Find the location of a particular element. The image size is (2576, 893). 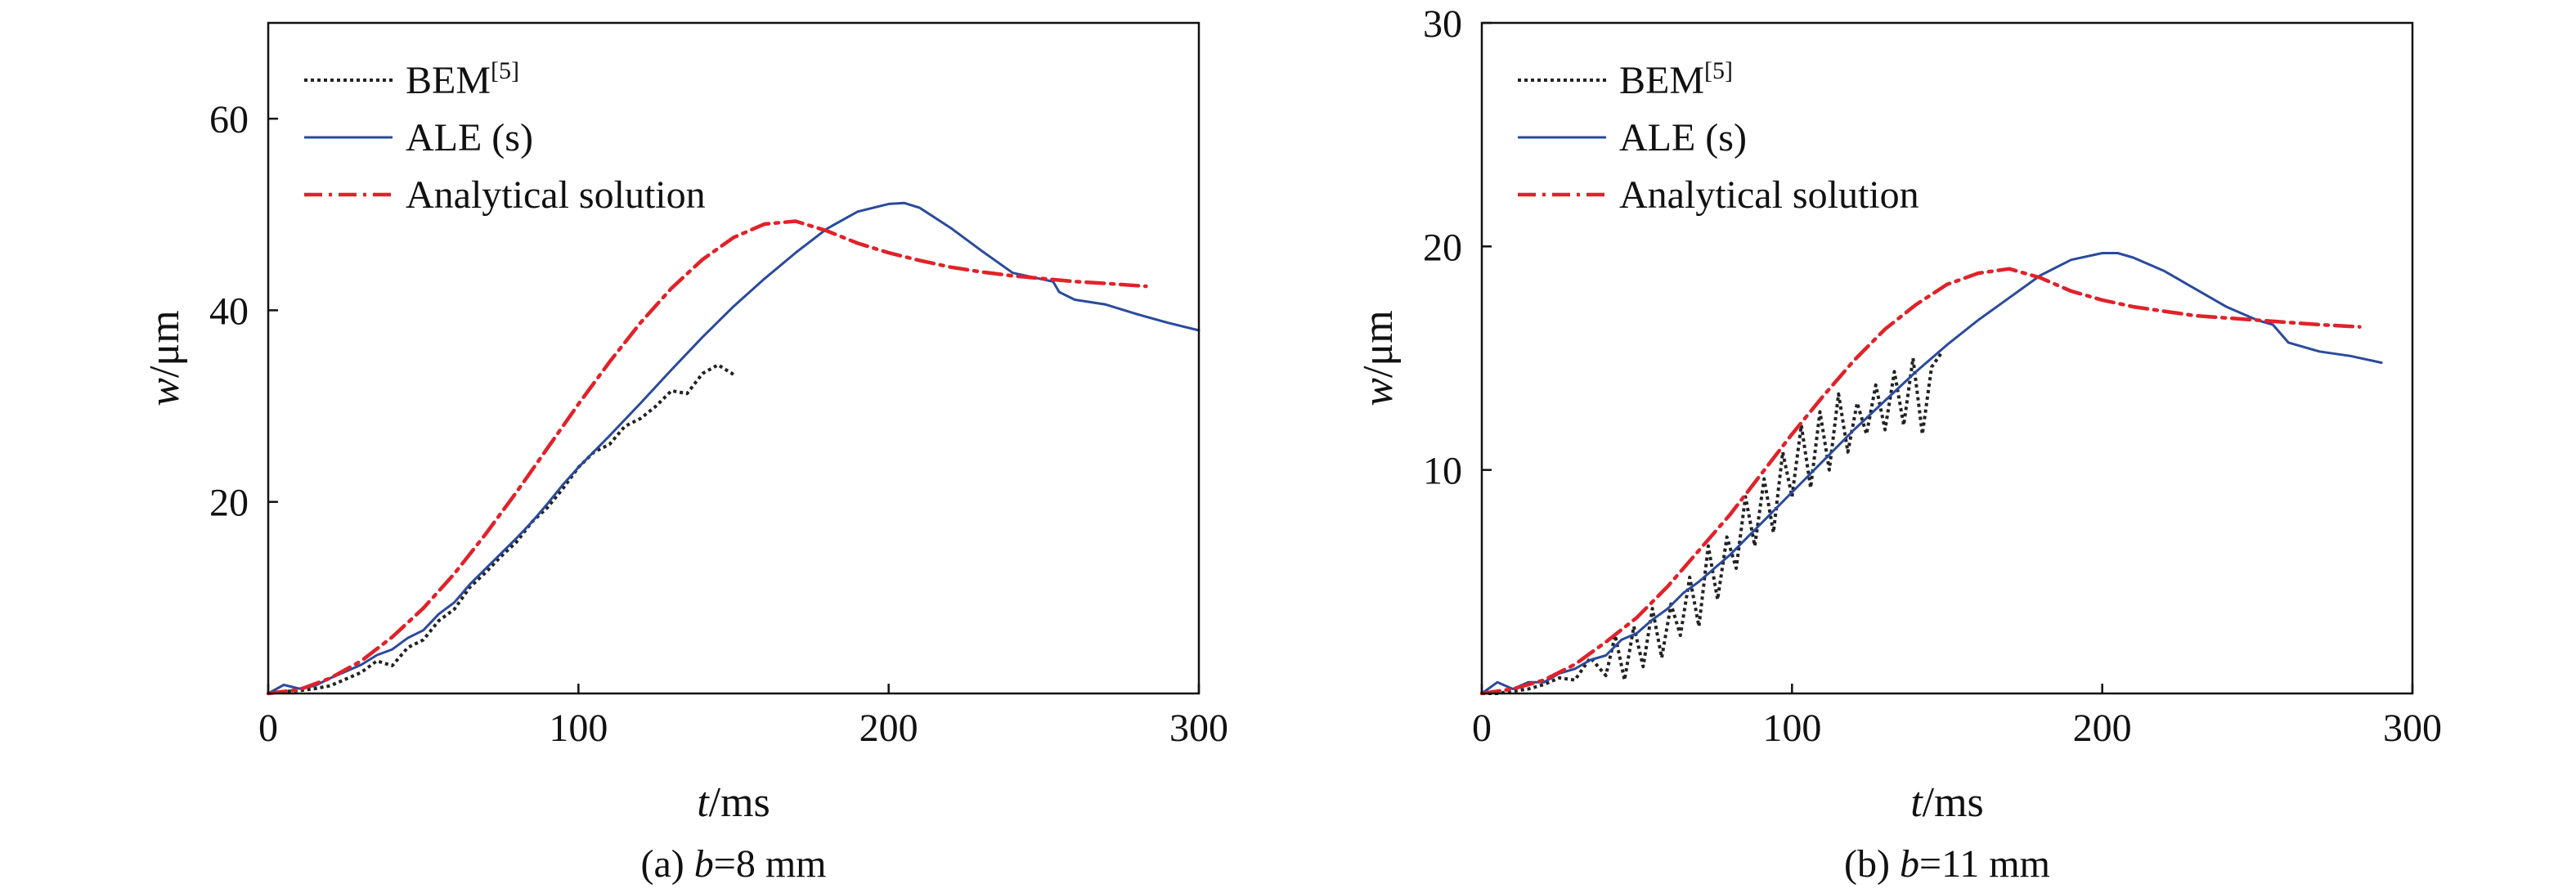

figure-caption: (b) b=11 mm is located at coordinates (1947, 864).